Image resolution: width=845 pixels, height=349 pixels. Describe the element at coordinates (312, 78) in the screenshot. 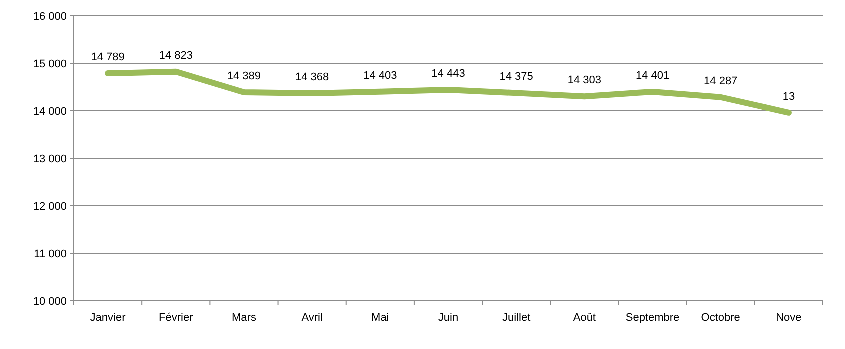

I see `data-label: 14 368` at that location.